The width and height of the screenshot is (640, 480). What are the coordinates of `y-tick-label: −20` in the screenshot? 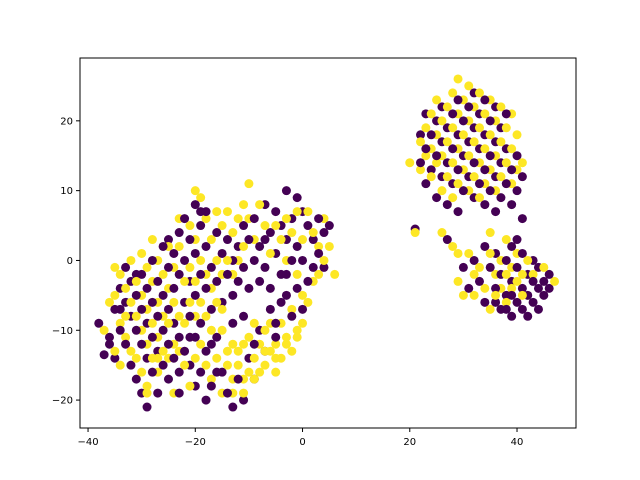 It's located at (62, 401).